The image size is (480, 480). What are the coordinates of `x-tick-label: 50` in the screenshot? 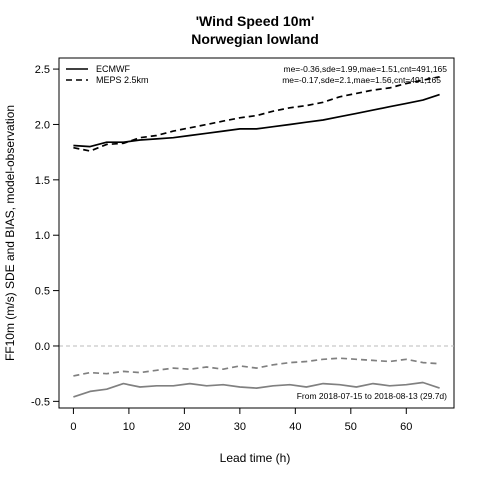 It's located at (351, 427).